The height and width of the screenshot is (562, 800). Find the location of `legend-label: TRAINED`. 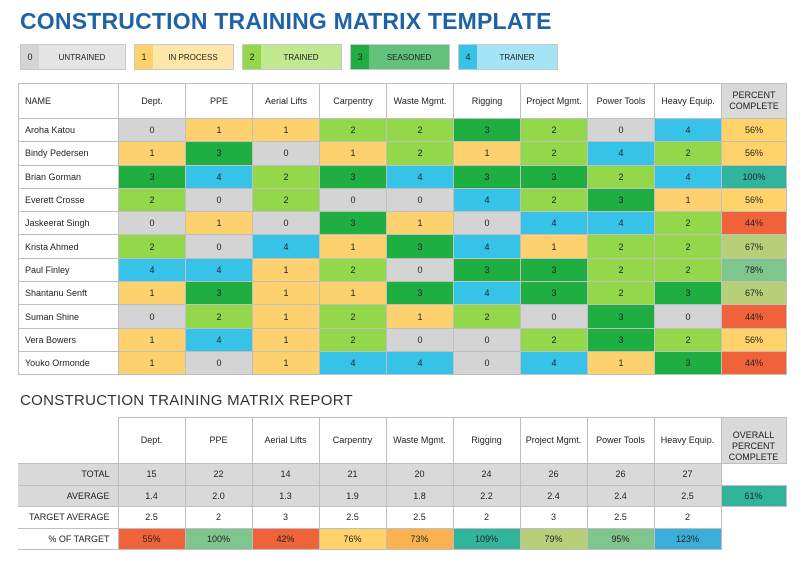

legend-label: TRAINED is located at coordinates (301, 57).